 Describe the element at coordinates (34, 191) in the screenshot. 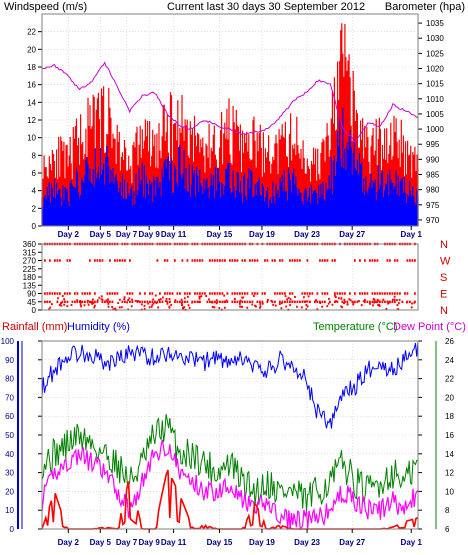

I see `y-tick-label: 4` at that location.